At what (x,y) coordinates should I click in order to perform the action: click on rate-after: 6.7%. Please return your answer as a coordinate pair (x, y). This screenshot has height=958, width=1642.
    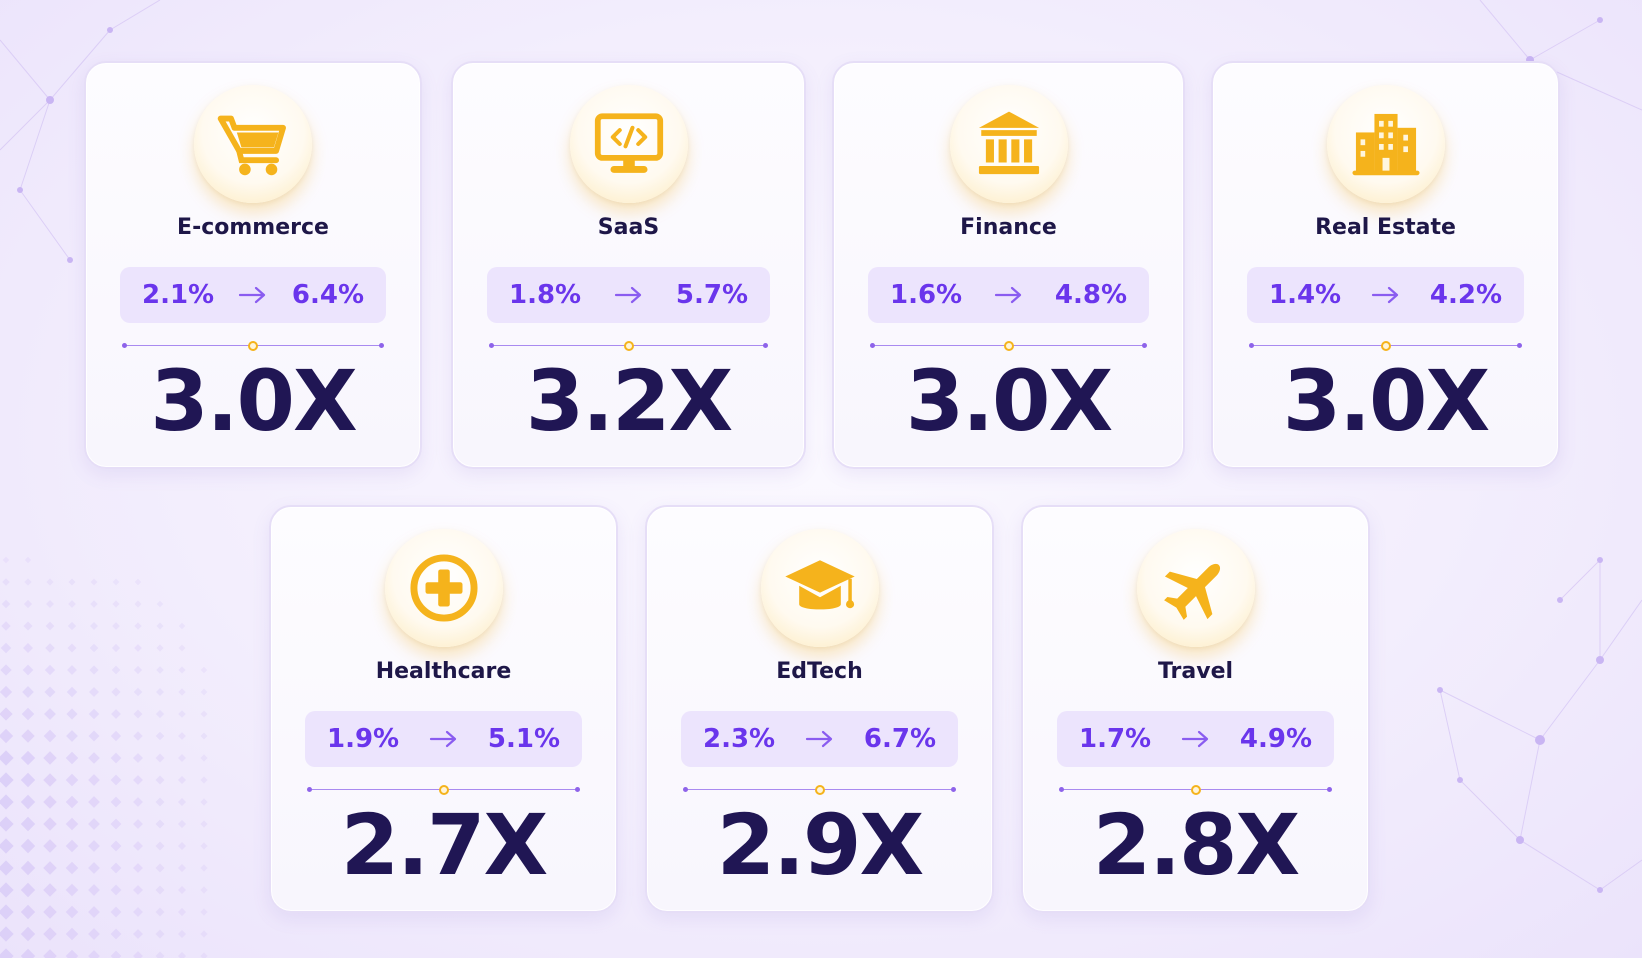
    Looking at the image, I should click on (899, 739).